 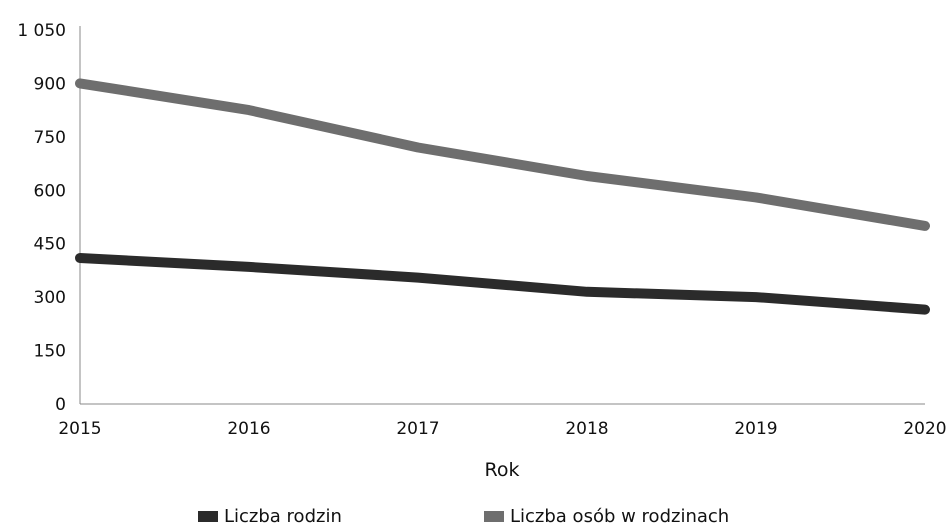 I want to click on x-axis-ticks: 2015 2016 2017 2018 2019 2020, so click(x=502, y=429).